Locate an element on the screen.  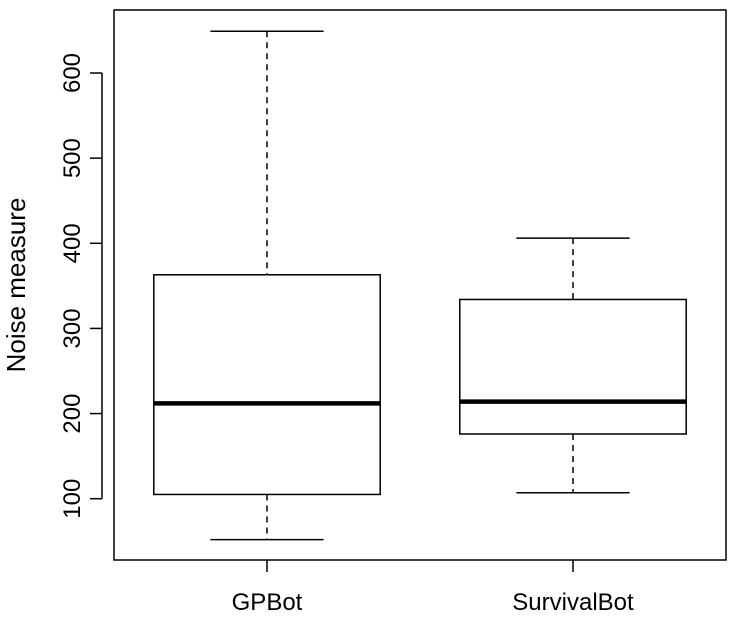
y-tick-label: 600 is located at coordinates (72, 73).